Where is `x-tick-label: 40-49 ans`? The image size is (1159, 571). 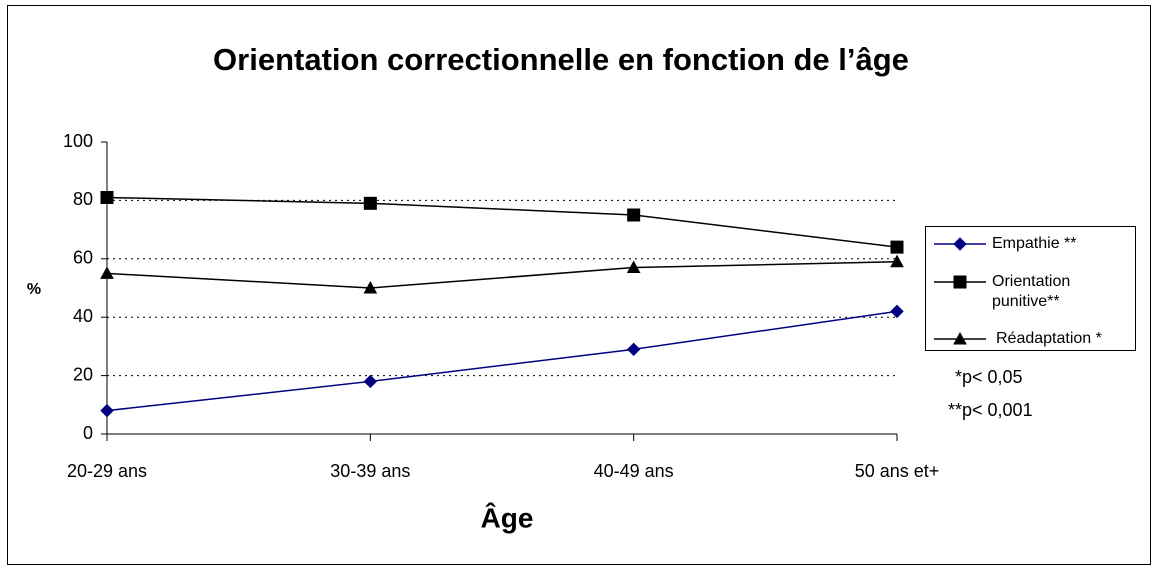 x-tick-label: 40-49 ans is located at coordinates (634, 471).